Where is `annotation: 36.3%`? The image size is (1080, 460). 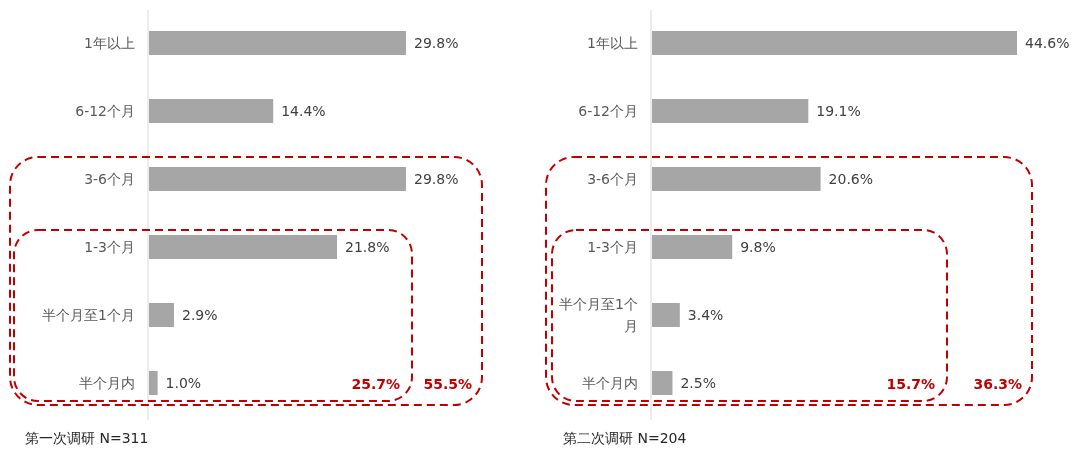 annotation: 36.3% is located at coordinates (997, 384).